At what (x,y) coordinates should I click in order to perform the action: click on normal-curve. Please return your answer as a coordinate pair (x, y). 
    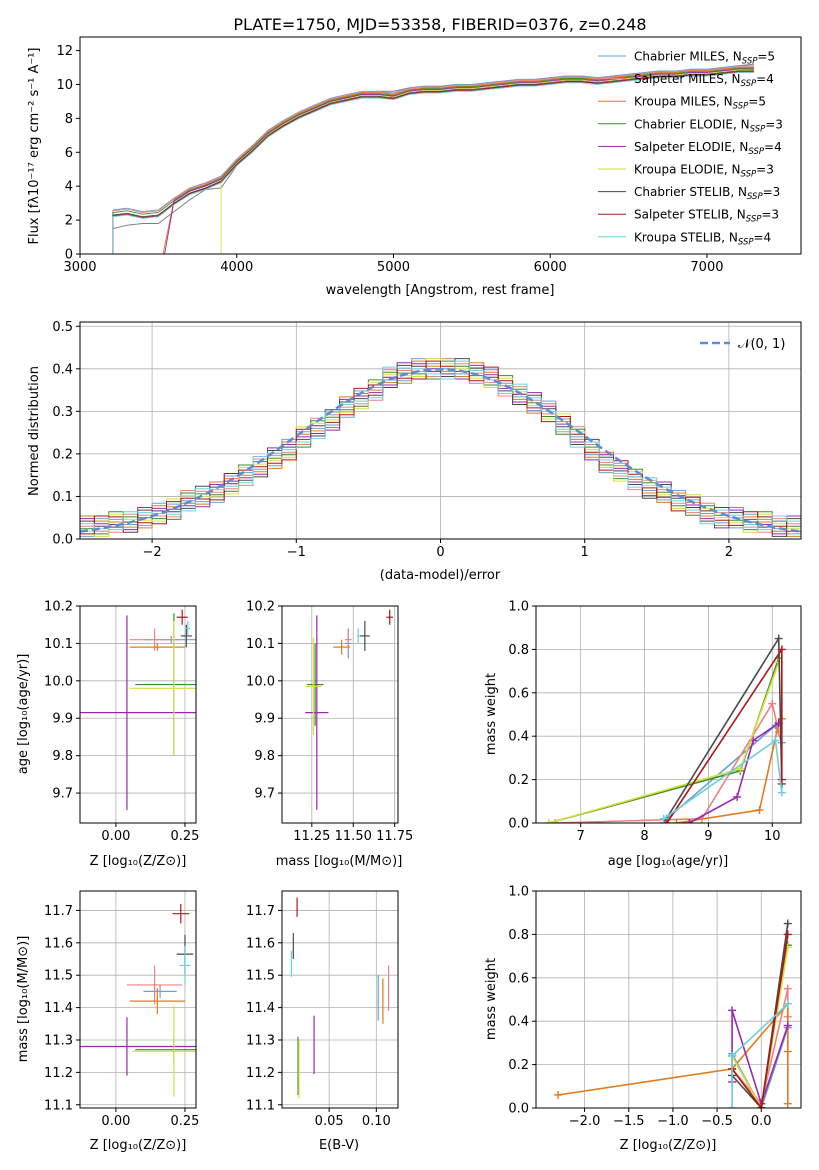
    Looking at the image, I should click on (440, 450).